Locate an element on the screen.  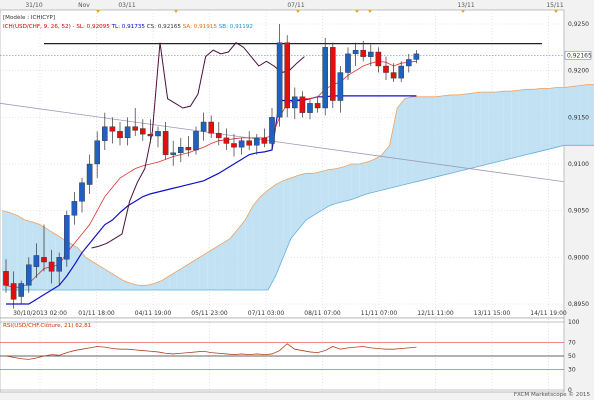
price-tick-label: 0,9150 is located at coordinates (578, 117).